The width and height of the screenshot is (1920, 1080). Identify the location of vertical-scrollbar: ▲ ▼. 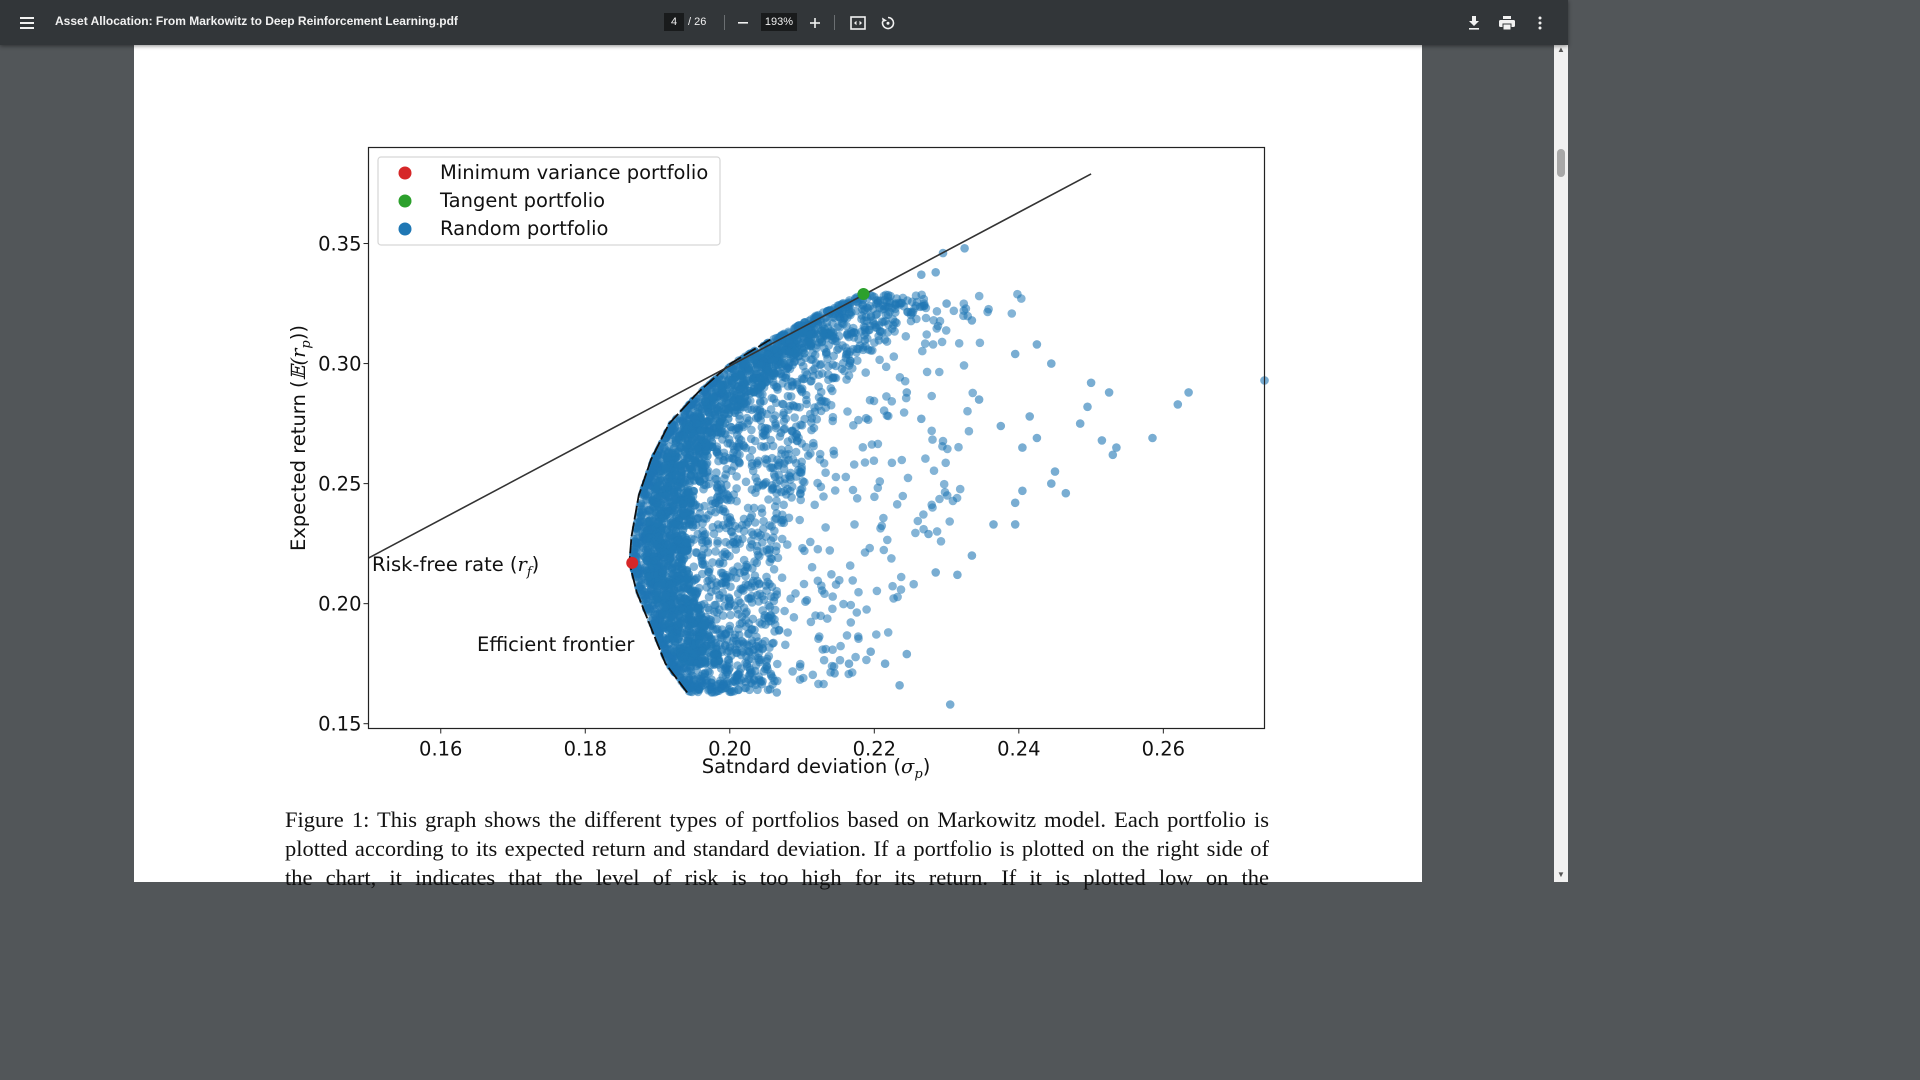
(1561, 463).